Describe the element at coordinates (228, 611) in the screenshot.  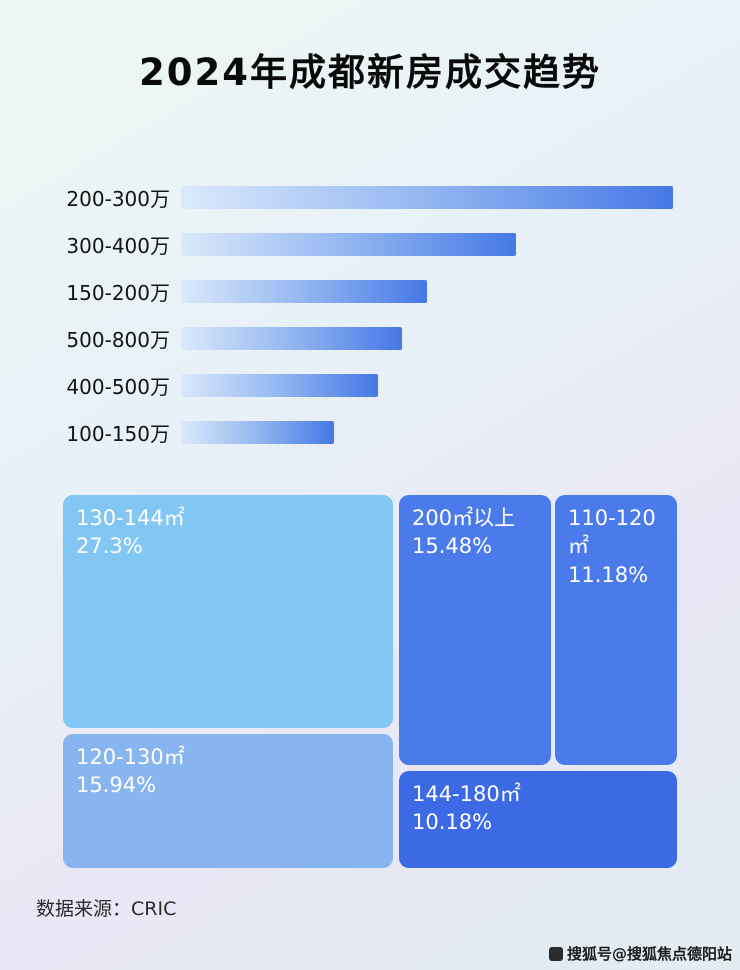
I see `treemap-block: 130-144㎡ 27.3%` at that location.